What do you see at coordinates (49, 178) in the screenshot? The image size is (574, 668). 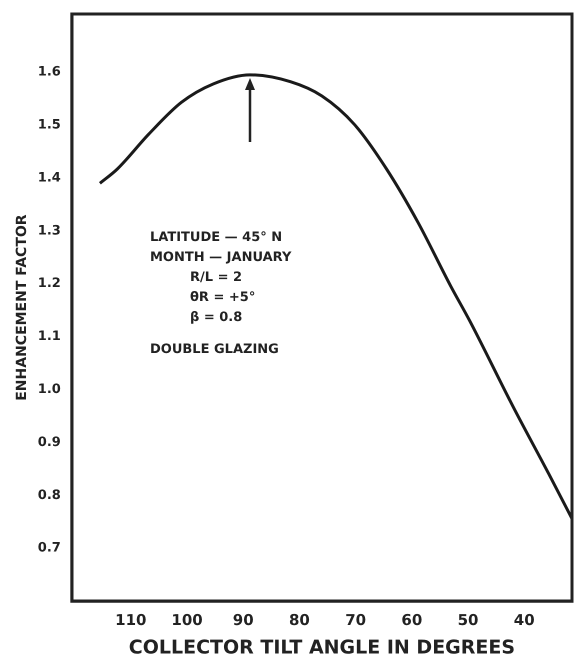 I see `y-tick-label: 1.4` at bounding box center [49, 178].